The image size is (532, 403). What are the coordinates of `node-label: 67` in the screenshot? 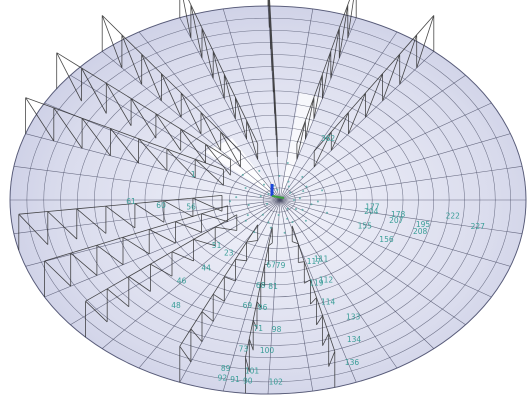 It's located at (271, 265).